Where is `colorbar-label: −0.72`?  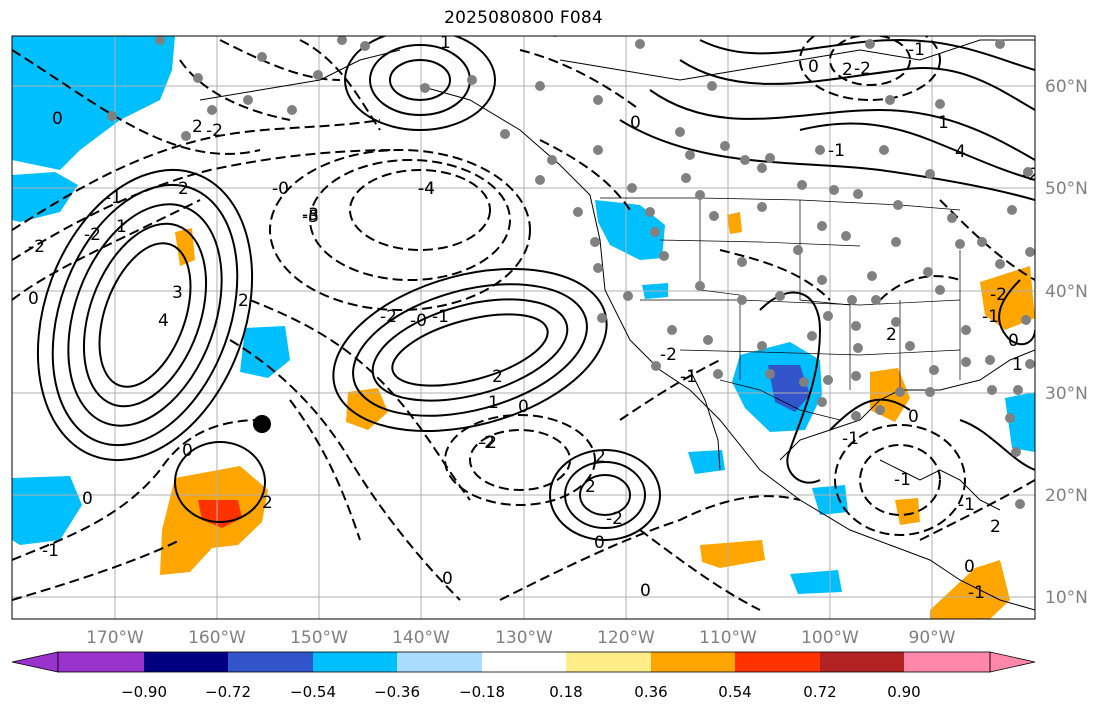 colorbar-label: −0.72 is located at coordinates (228, 692).